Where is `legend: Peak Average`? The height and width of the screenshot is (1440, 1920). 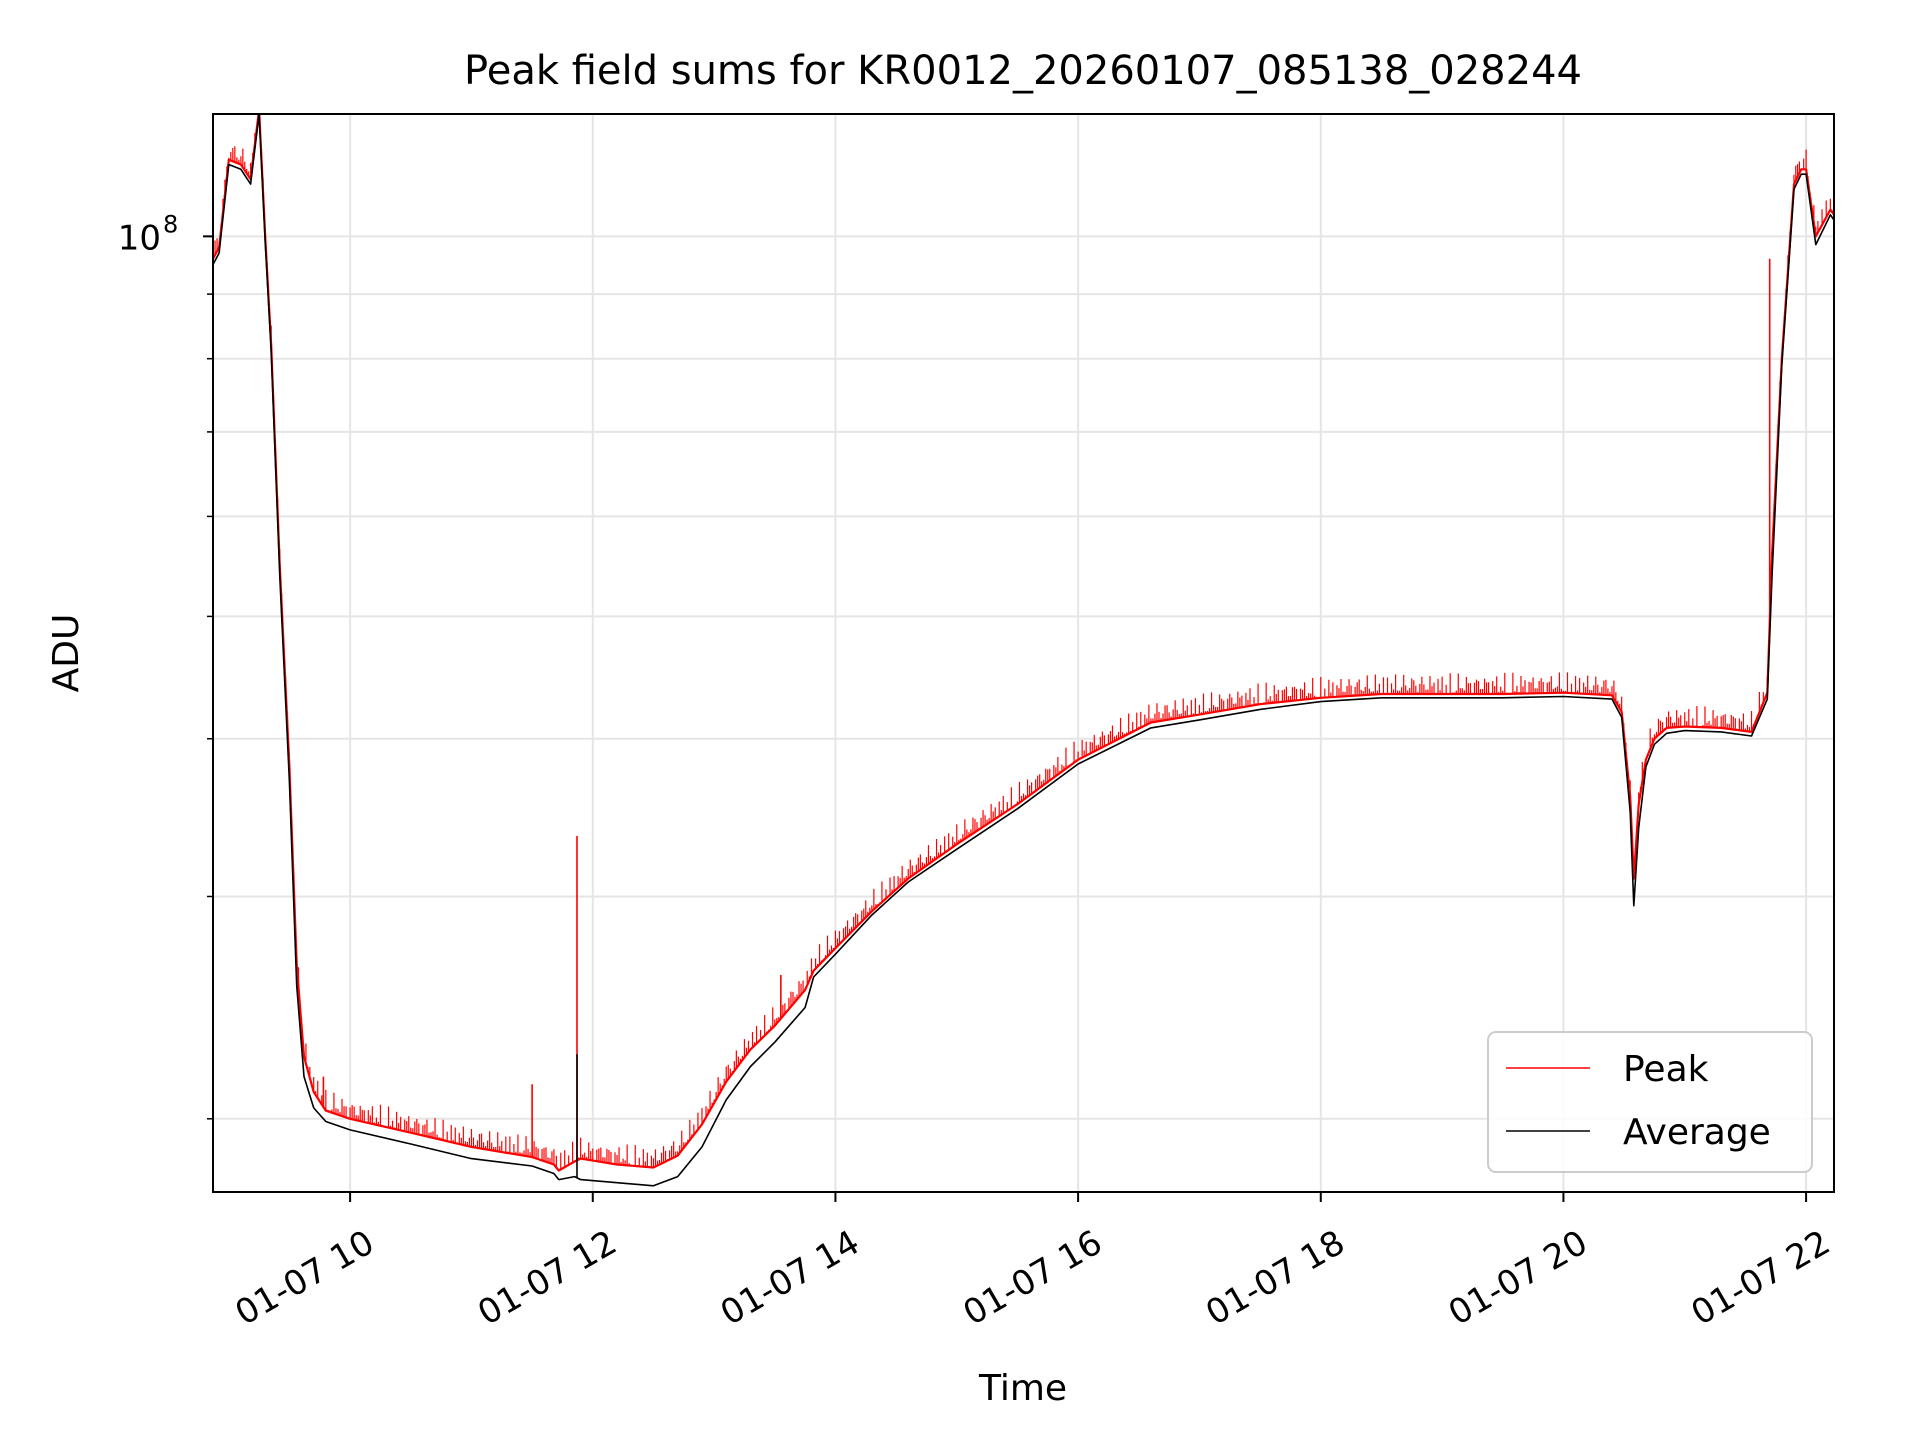
legend: Peak Average is located at coordinates (1650, 1102).